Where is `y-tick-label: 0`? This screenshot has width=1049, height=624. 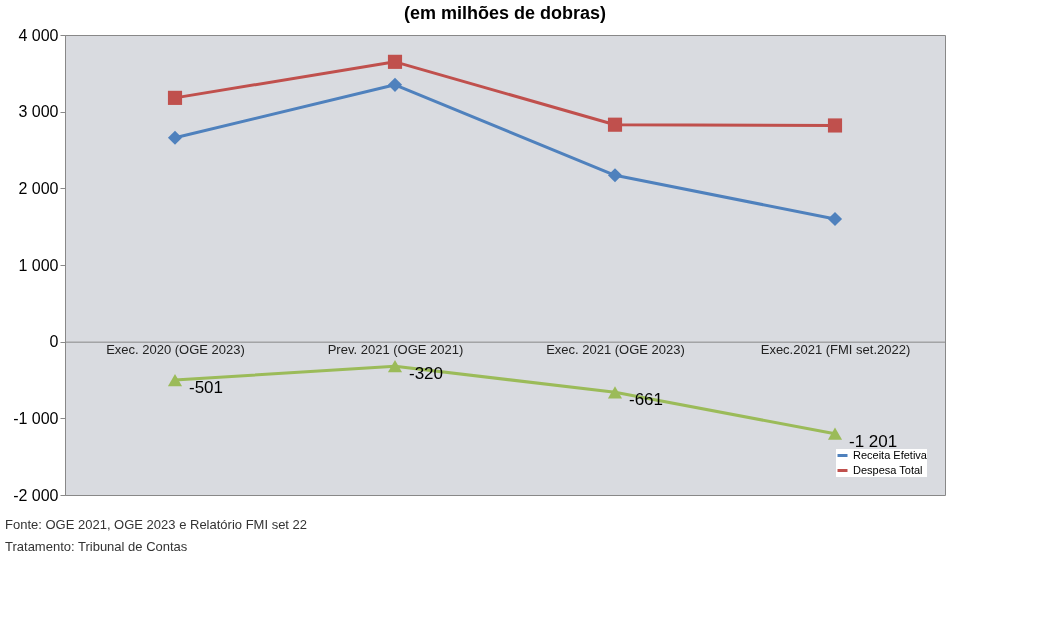 y-tick-label: 0 is located at coordinates (54, 342).